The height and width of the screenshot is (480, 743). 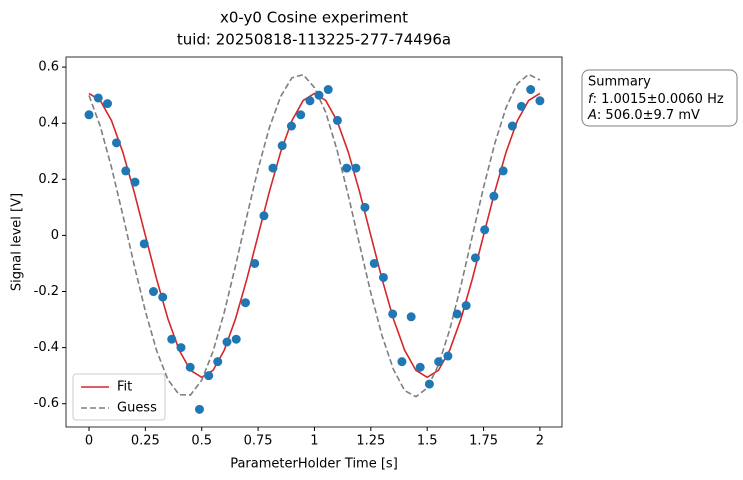 What do you see at coordinates (314, 441) in the screenshot?
I see `x-tick-label: 1` at bounding box center [314, 441].